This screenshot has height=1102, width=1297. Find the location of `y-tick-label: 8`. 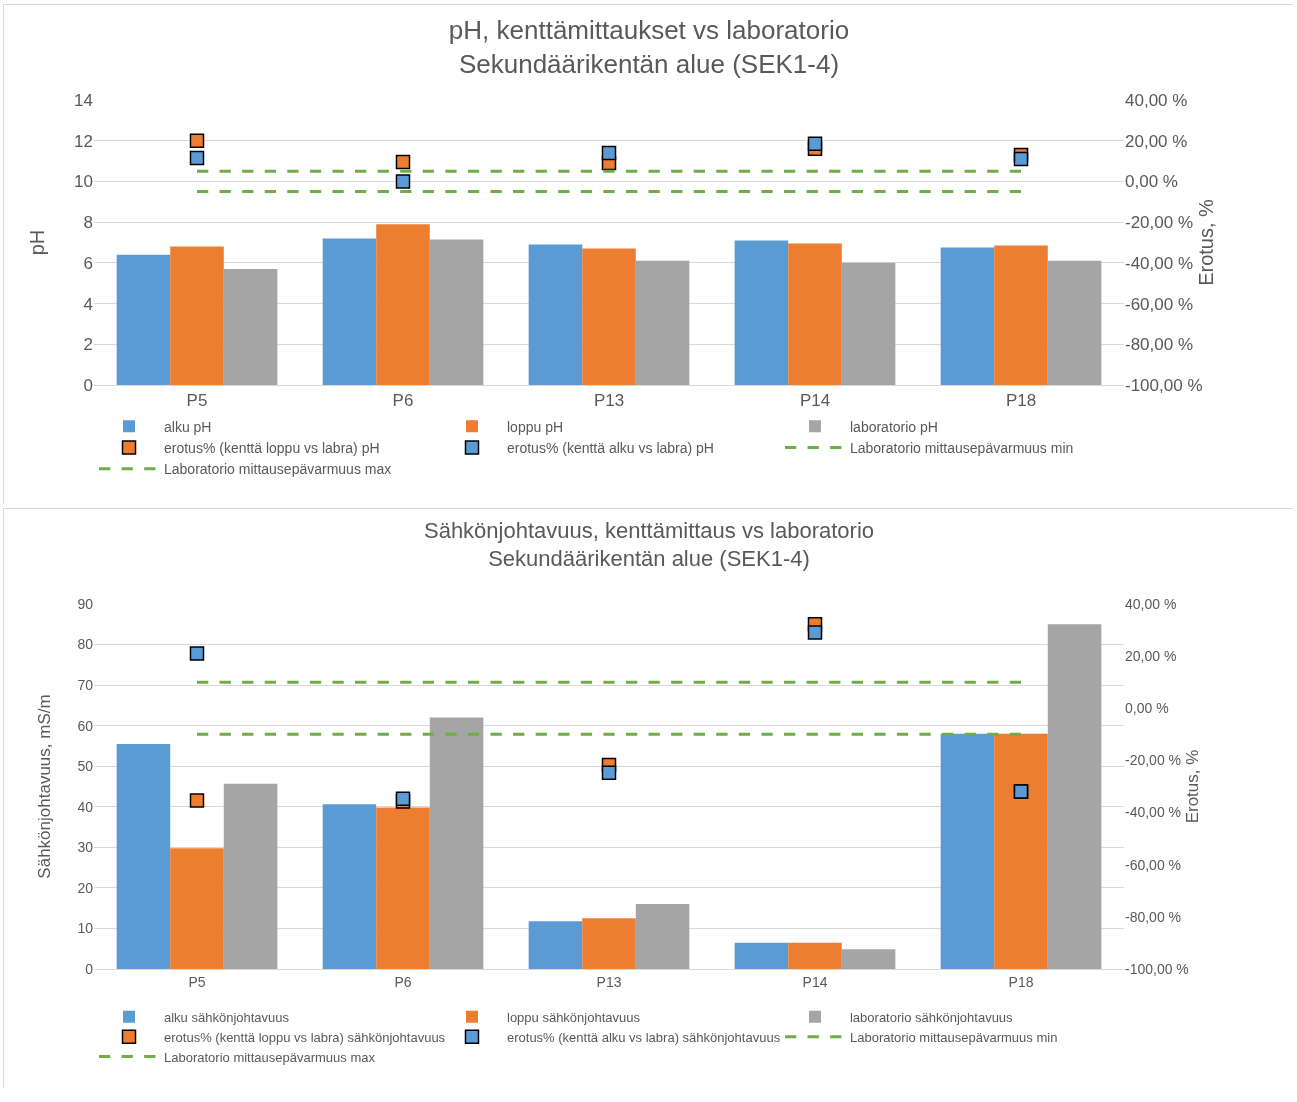

y-tick-label: 8 is located at coordinates (88, 223).